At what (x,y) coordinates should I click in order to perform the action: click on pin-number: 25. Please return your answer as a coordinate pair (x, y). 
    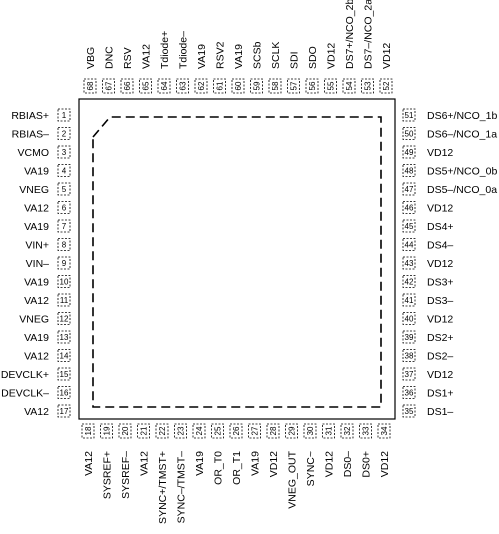
    Looking at the image, I should click on (218, 430).